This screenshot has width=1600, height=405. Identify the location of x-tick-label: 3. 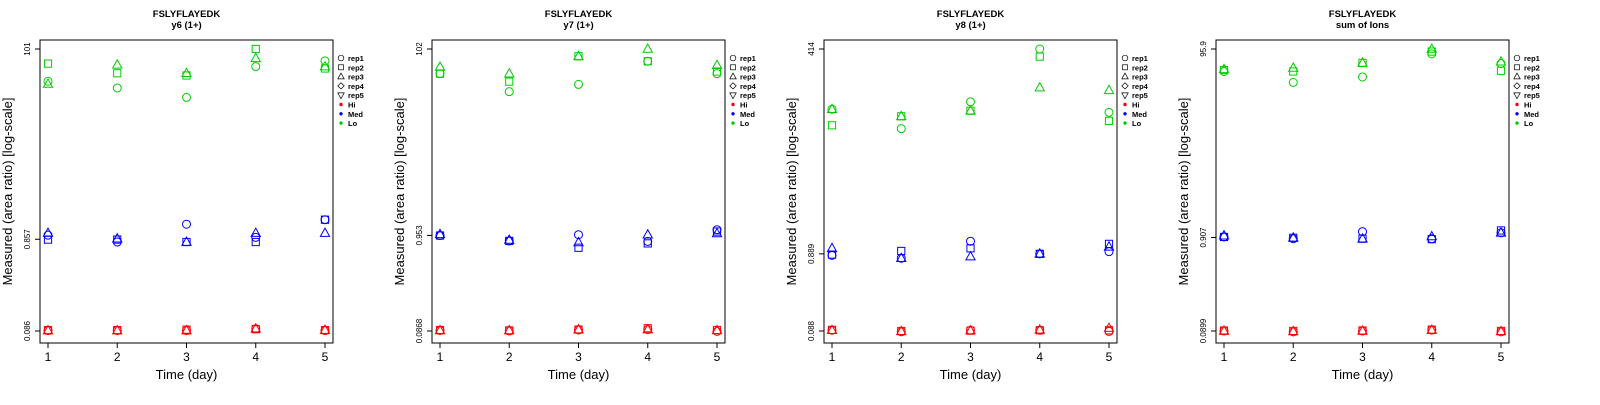
(186, 357).